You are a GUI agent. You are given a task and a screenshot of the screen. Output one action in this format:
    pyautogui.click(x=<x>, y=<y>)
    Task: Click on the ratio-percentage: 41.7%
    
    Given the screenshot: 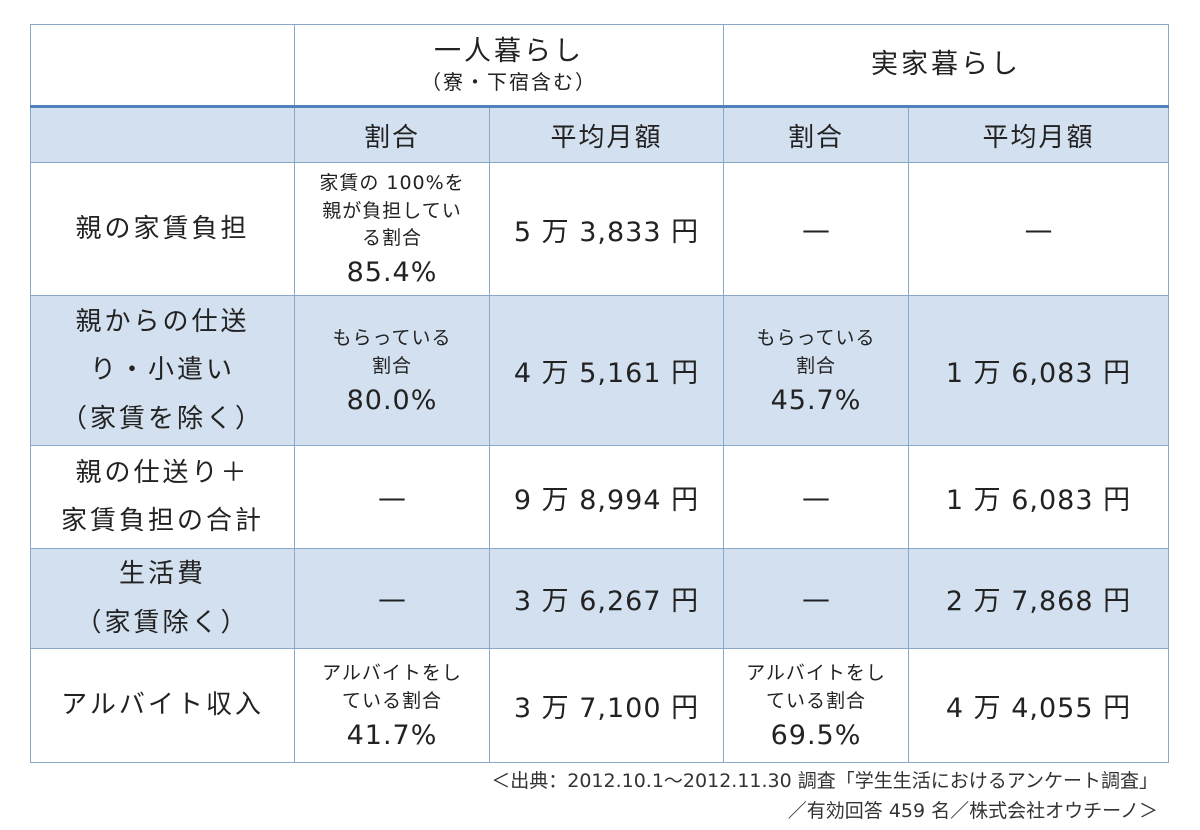 What is the action you would take?
    pyautogui.click(x=392, y=735)
    